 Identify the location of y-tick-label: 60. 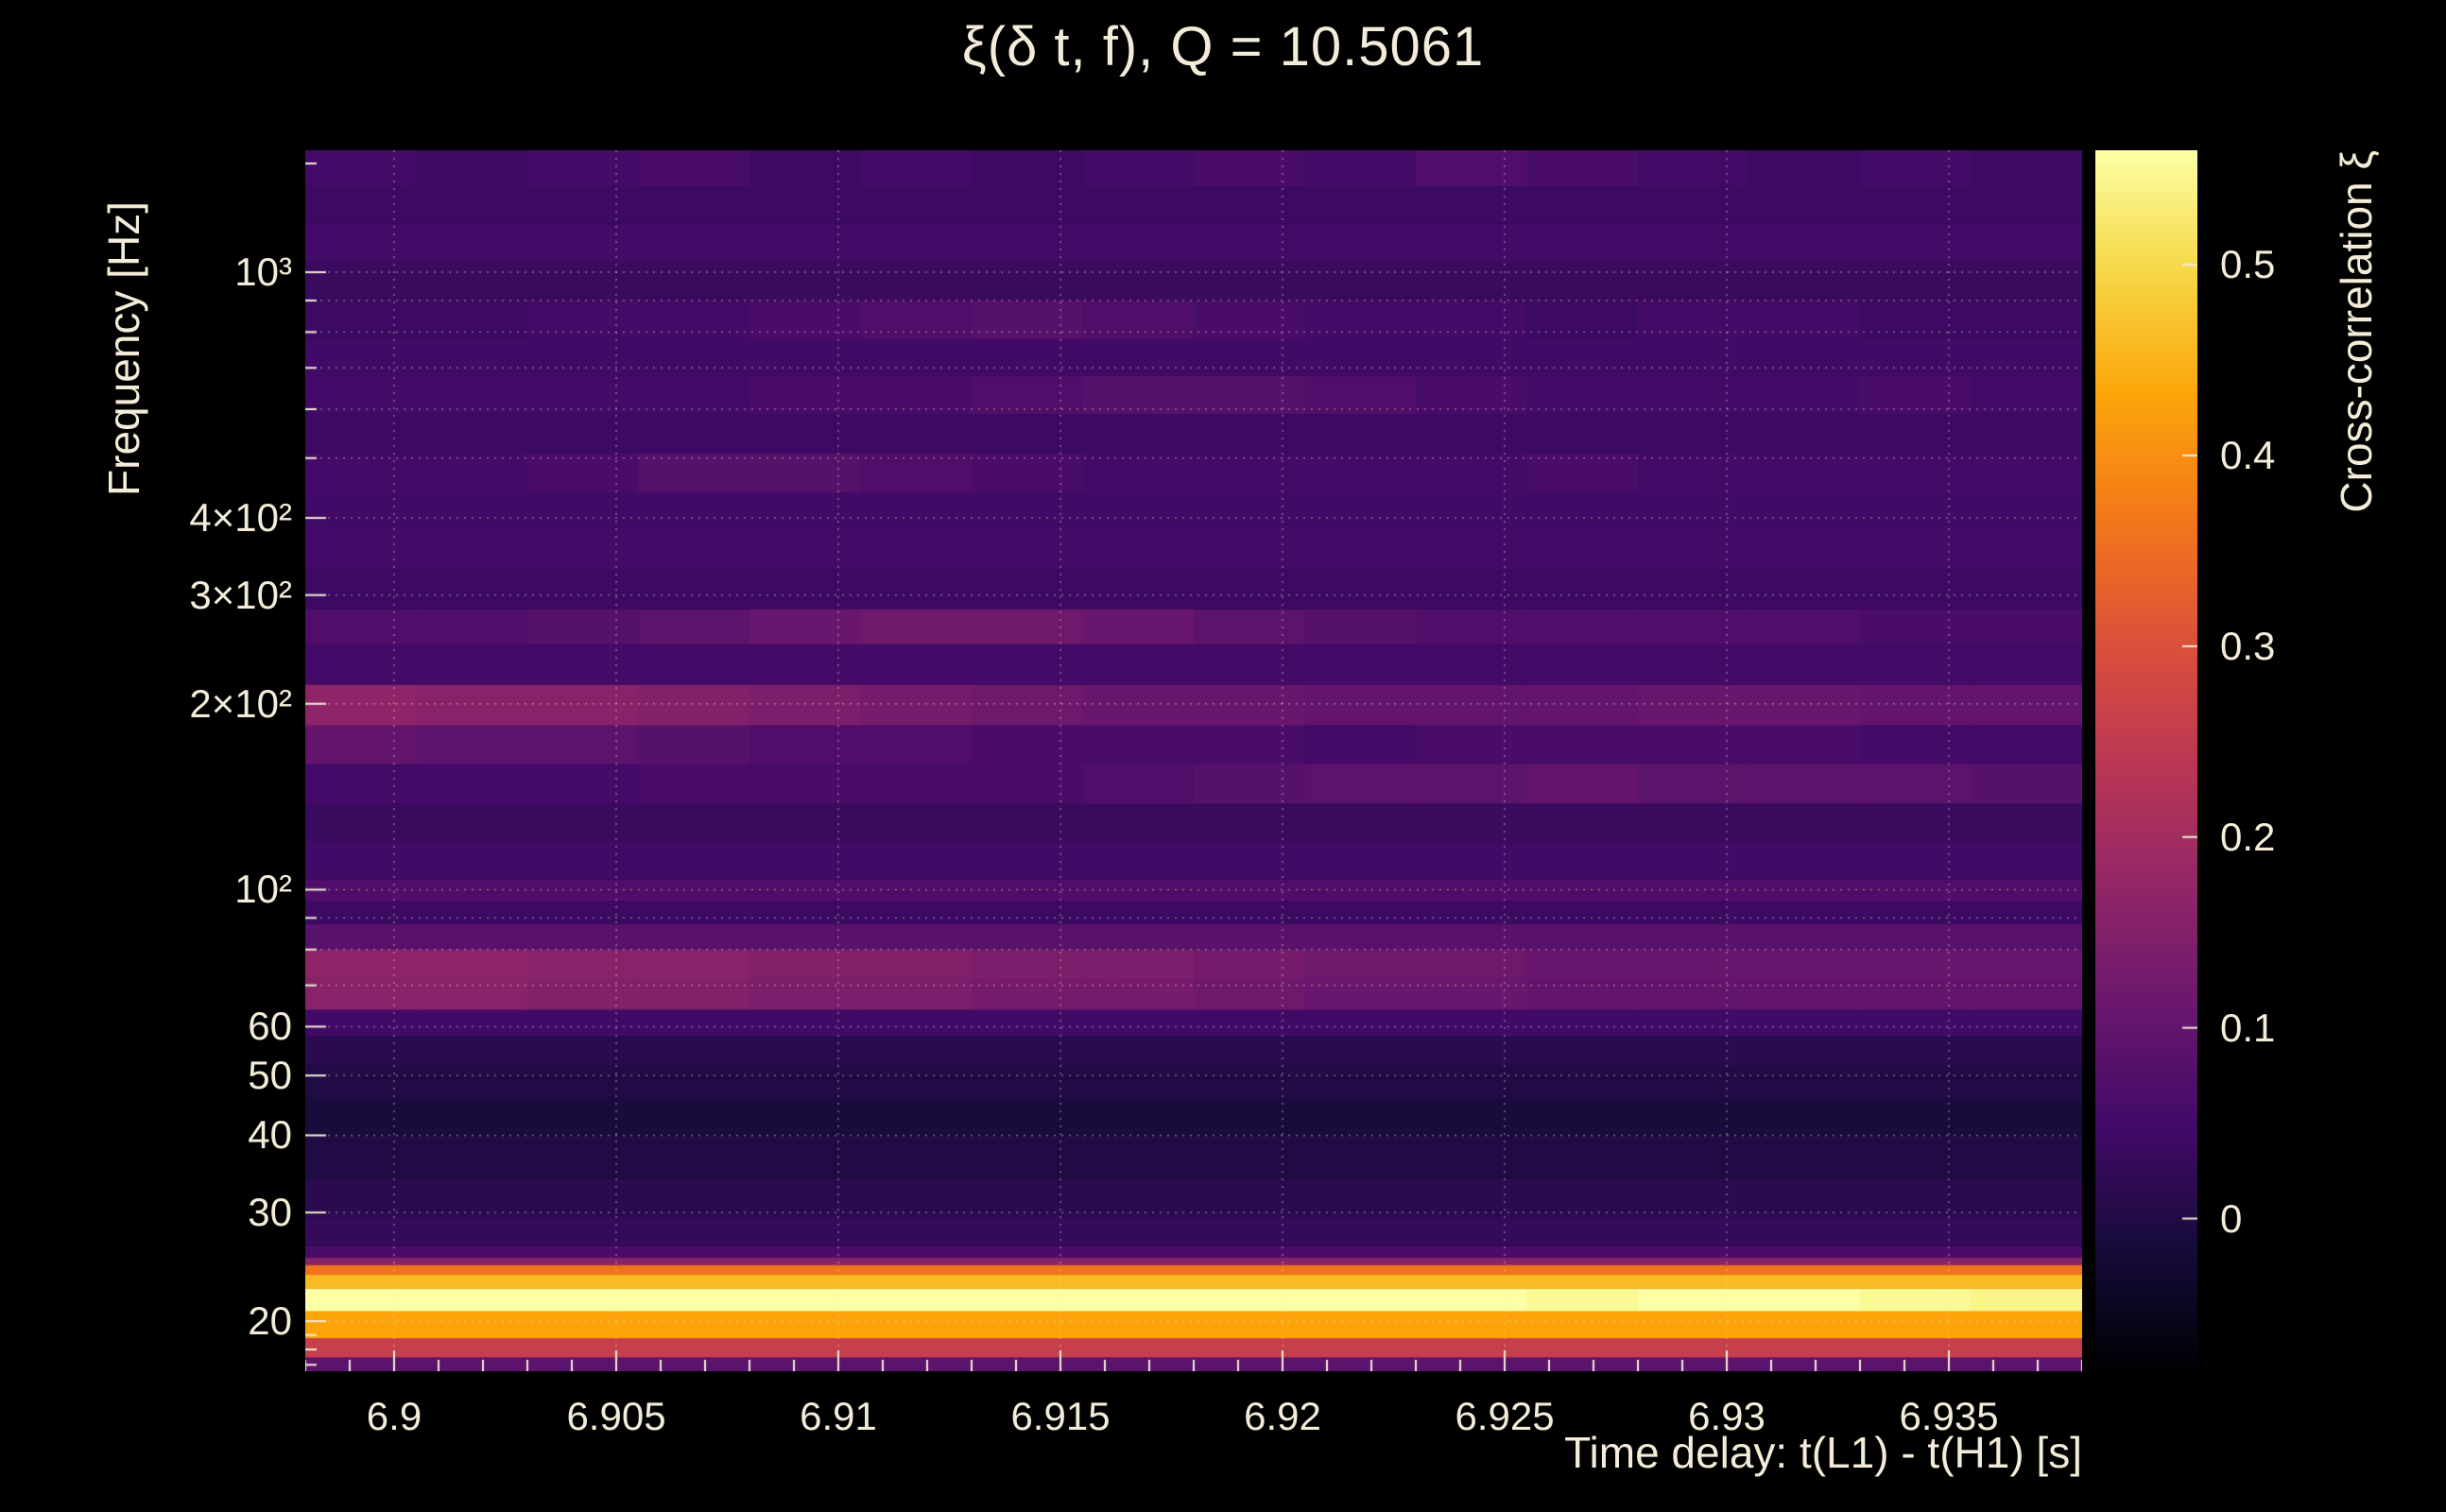
(270, 1026).